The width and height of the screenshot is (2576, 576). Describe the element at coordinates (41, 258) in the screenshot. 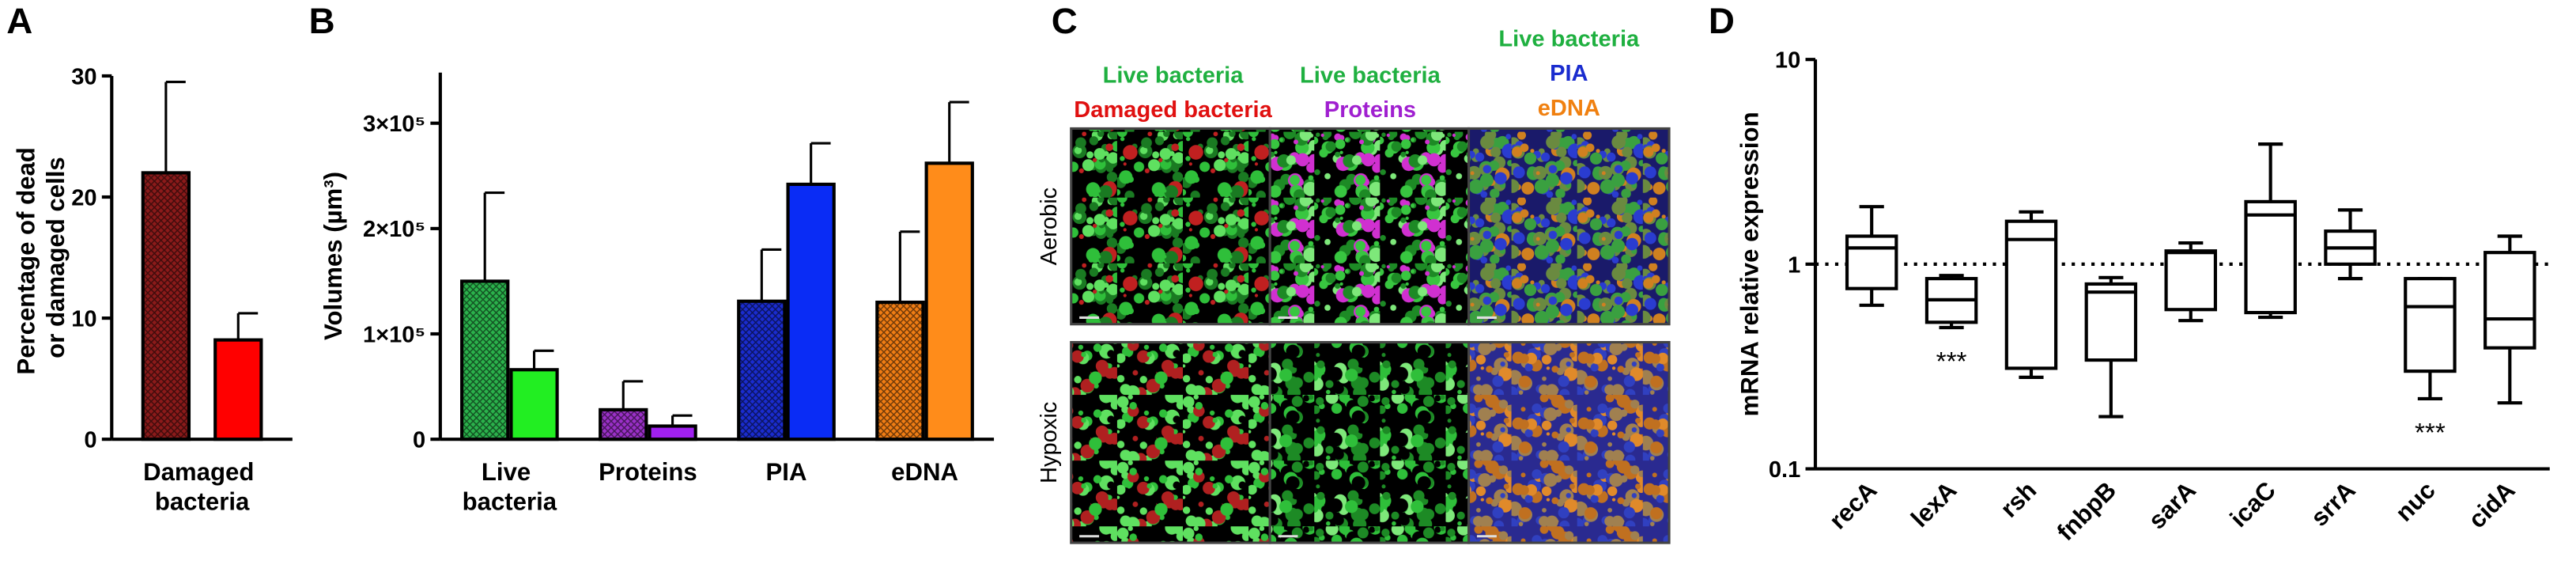

I see `y-axis-label: Percentage of dead or damaged cells` at that location.